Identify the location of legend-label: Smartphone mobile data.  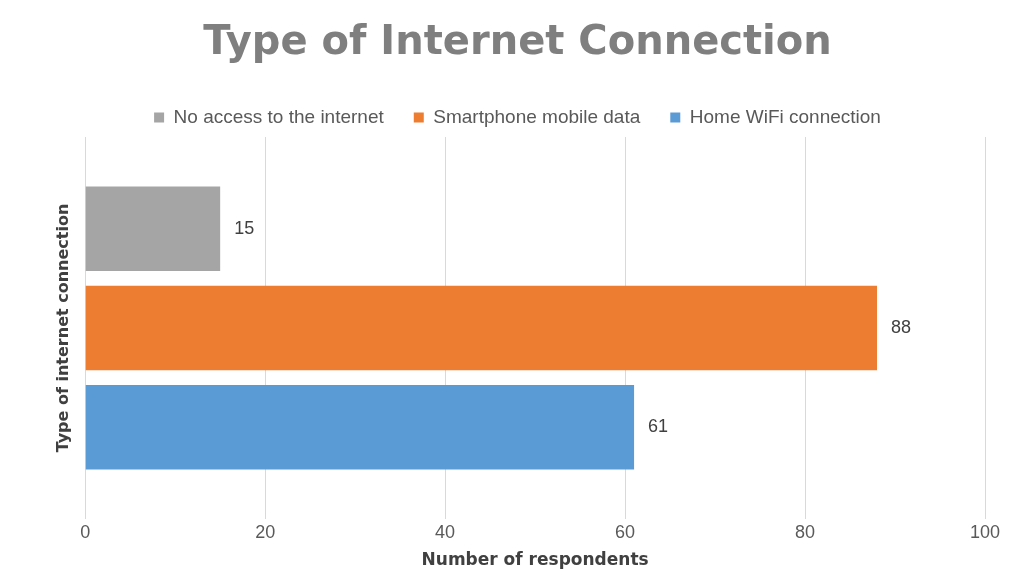
(537, 116).